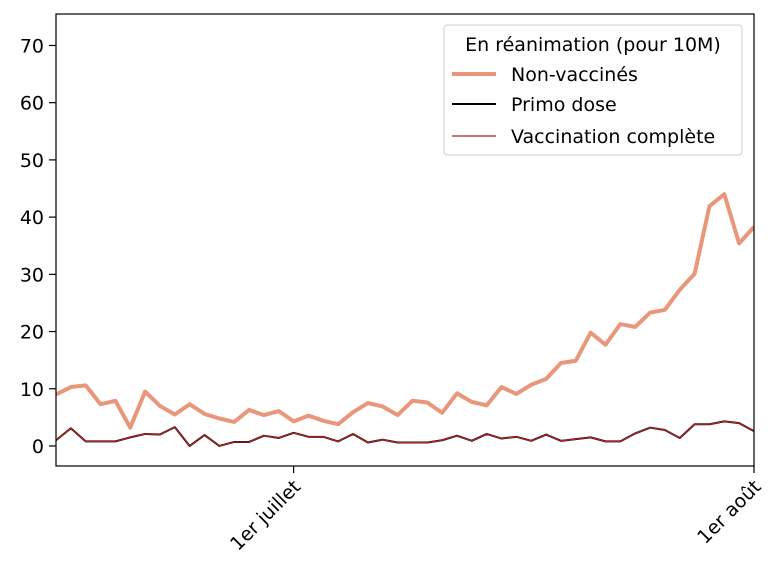 This screenshot has height=581, width=782. What do you see at coordinates (38, 447) in the screenshot?
I see `y-tick-label: 0` at bounding box center [38, 447].